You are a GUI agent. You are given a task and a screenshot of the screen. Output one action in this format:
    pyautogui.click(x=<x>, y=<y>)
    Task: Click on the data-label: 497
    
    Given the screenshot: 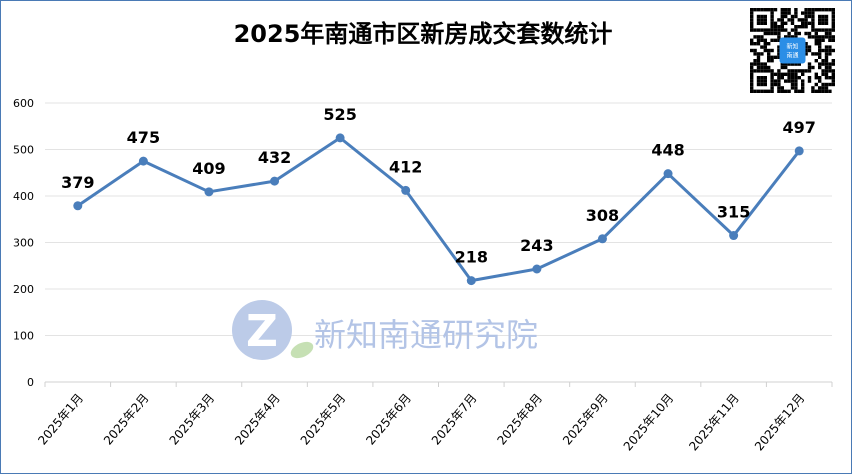 What is the action you would take?
    pyautogui.click(x=799, y=127)
    